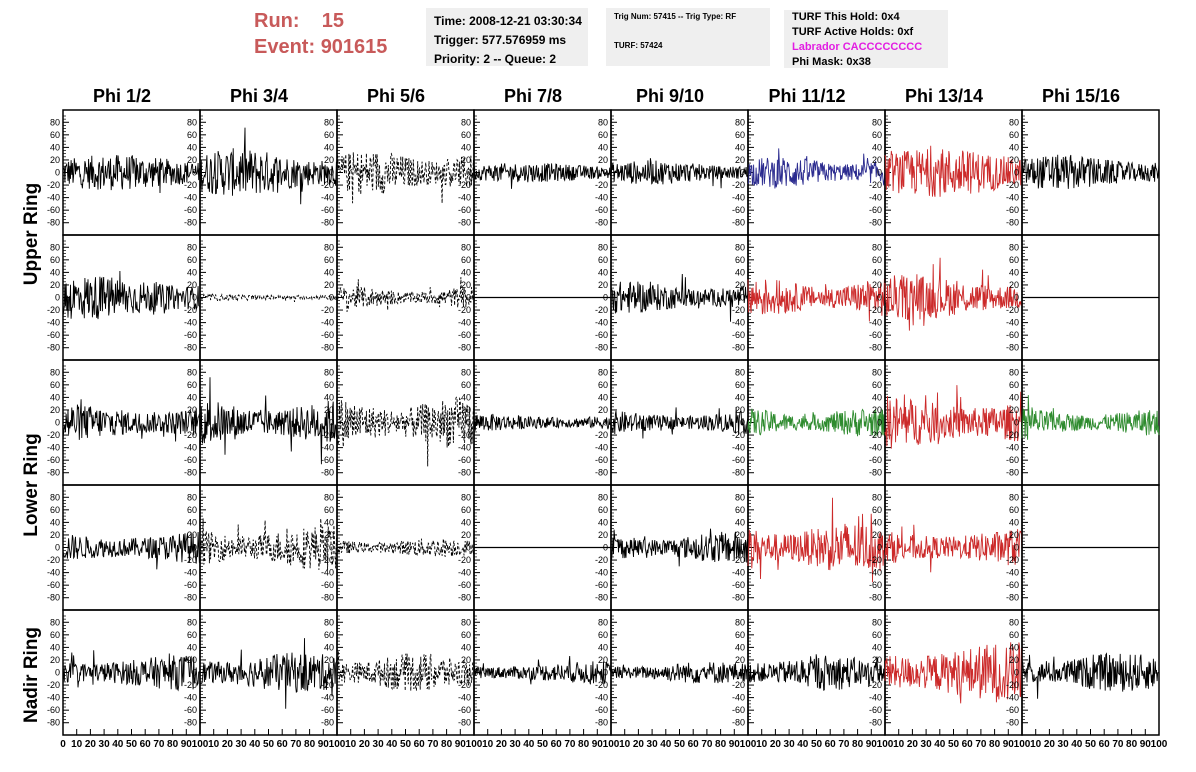 This screenshot has width=1196, height=772. What do you see at coordinates (146, 744) in the screenshot?
I see `x-tick-label: 60` at bounding box center [146, 744].